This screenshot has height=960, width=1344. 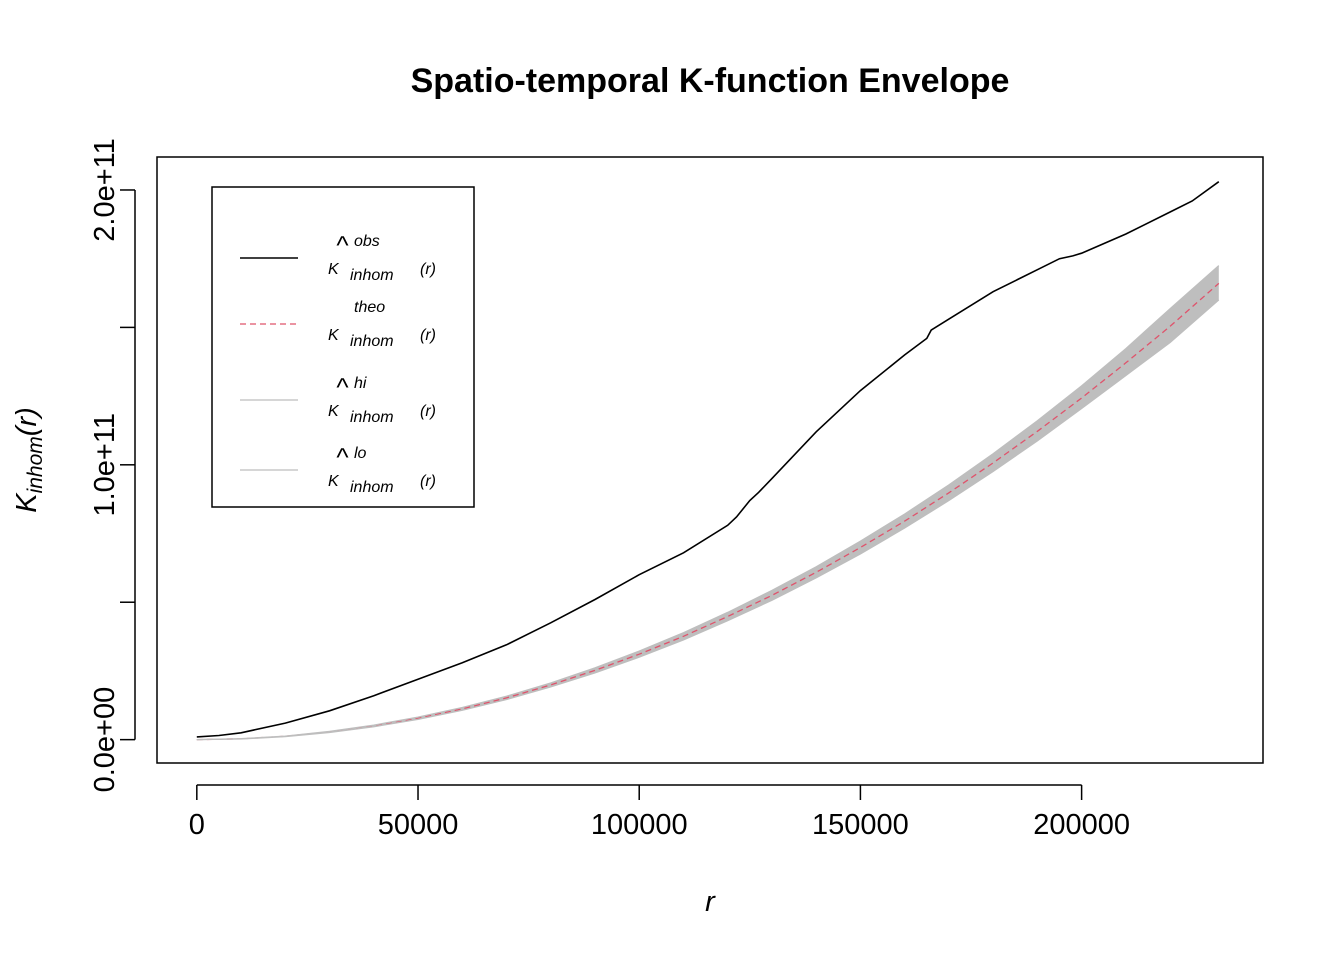 What do you see at coordinates (382, 469) in the screenshot?
I see `legend-entry-lo: K^ lo inhom (r)` at bounding box center [382, 469].